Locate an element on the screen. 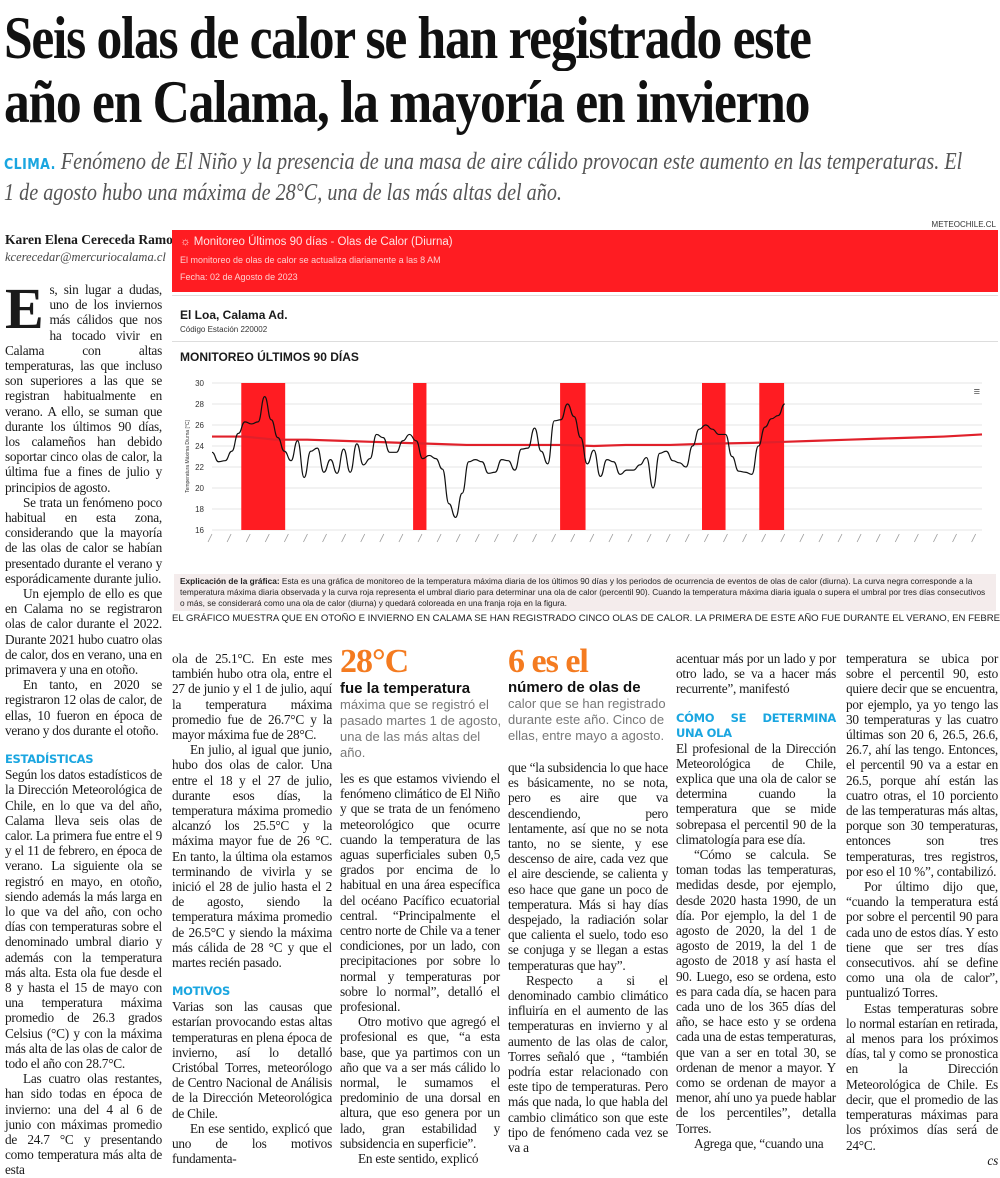 This screenshot has width=1000, height=1178. subhead-estadisticas: ESTADÍSTICAS is located at coordinates (49, 759).